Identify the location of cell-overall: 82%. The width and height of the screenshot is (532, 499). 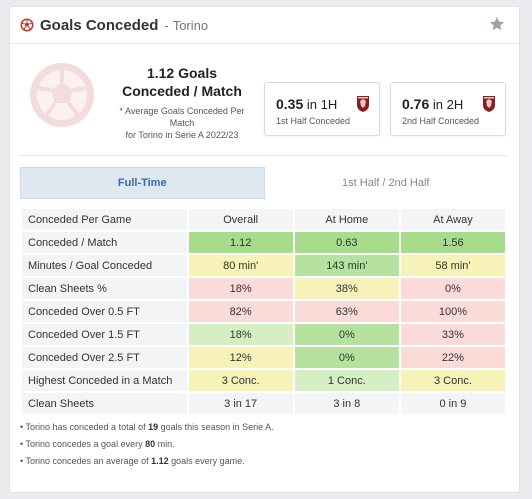
(240, 311).